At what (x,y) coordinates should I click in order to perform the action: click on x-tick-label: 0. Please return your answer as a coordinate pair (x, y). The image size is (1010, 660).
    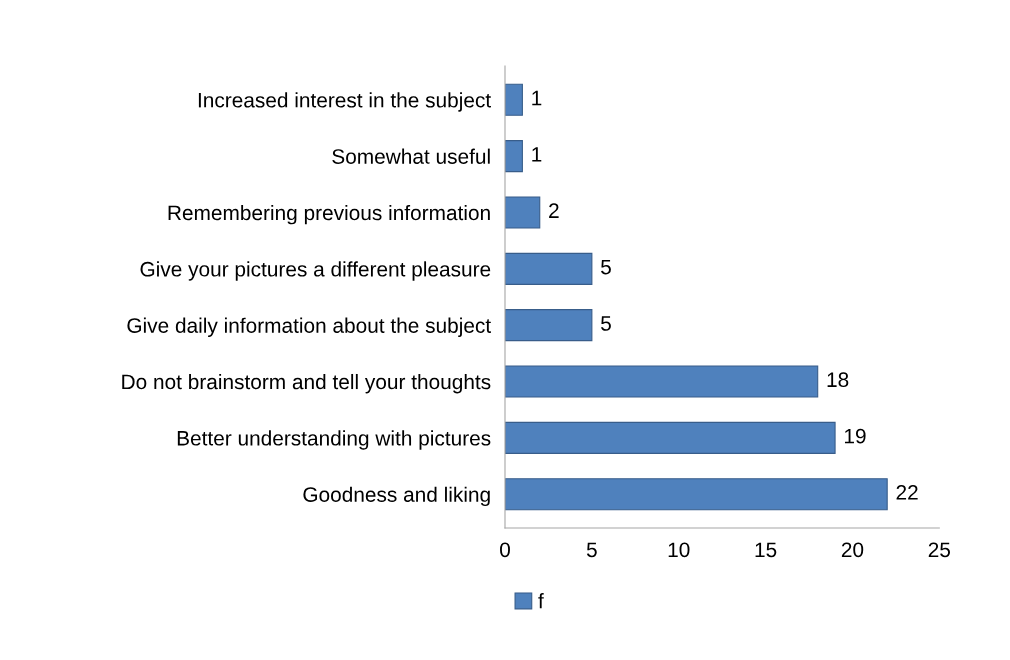
    Looking at the image, I should click on (505, 550).